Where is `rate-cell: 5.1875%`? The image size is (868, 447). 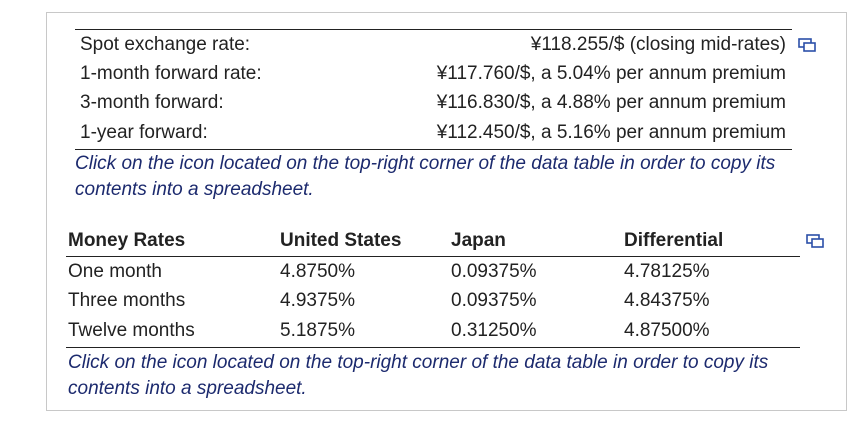 rate-cell: 5.1875% is located at coordinates (318, 330).